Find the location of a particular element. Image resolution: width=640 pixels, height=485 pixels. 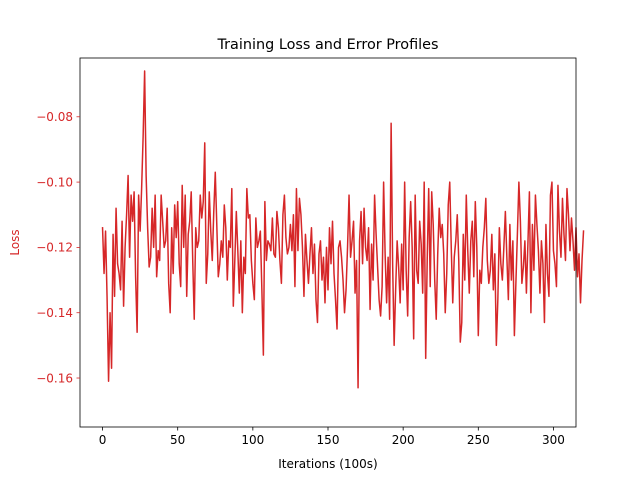

x-tick-label: 300 is located at coordinates (553, 440).